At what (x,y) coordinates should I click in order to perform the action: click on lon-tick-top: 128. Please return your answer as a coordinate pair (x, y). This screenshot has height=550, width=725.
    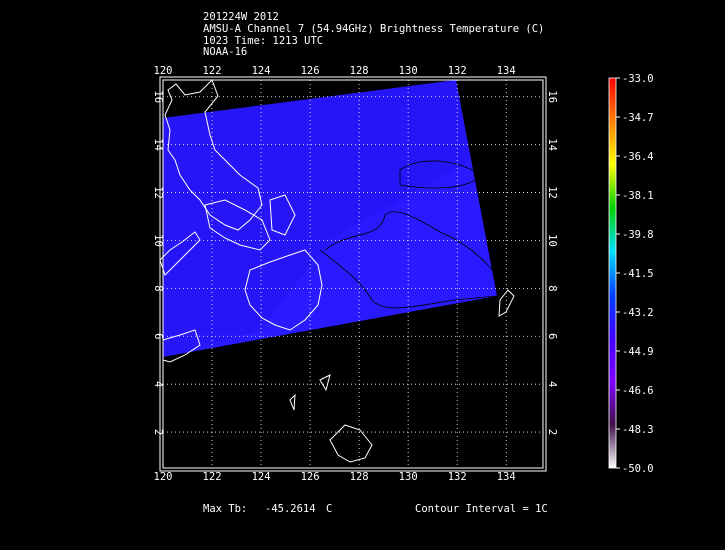
    Looking at the image, I should click on (359, 71).